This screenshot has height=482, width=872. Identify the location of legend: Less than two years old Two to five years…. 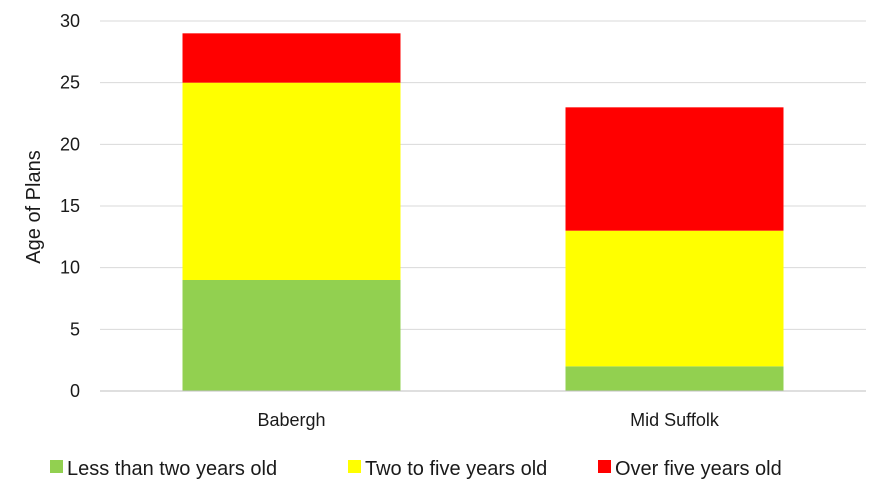
(416, 469).